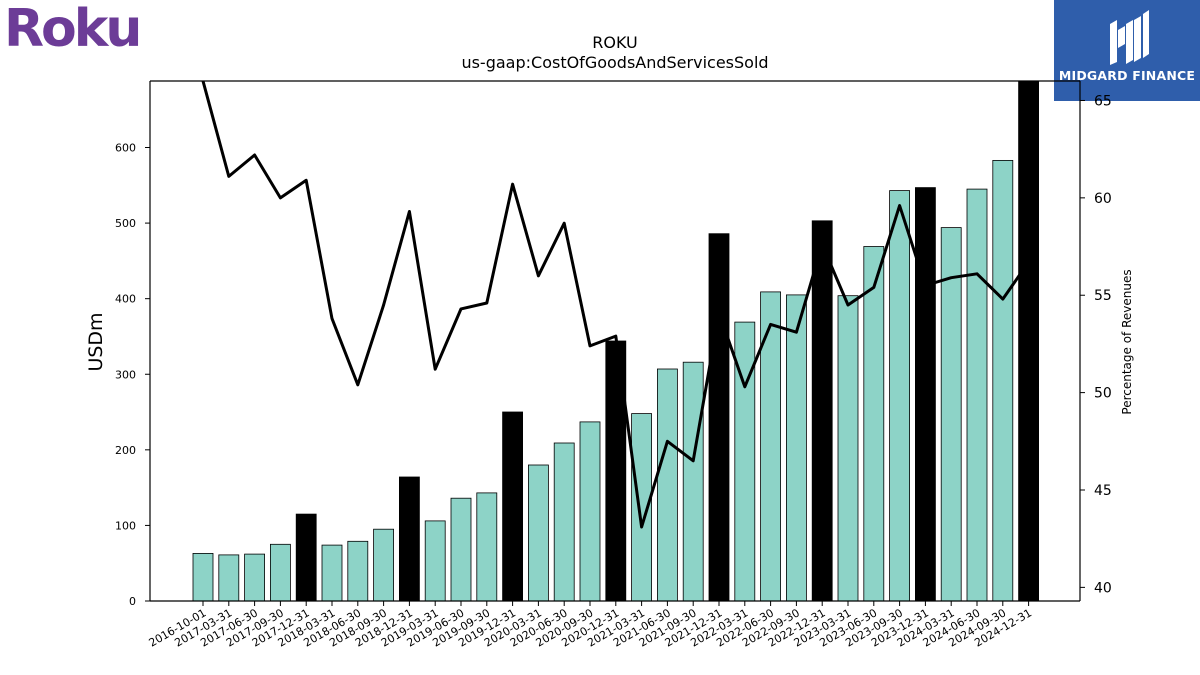  What do you see at coordinates (71, 28) in the screenshot?
I see `roku-logo-text: Roku` at bounding box center [71, 28].